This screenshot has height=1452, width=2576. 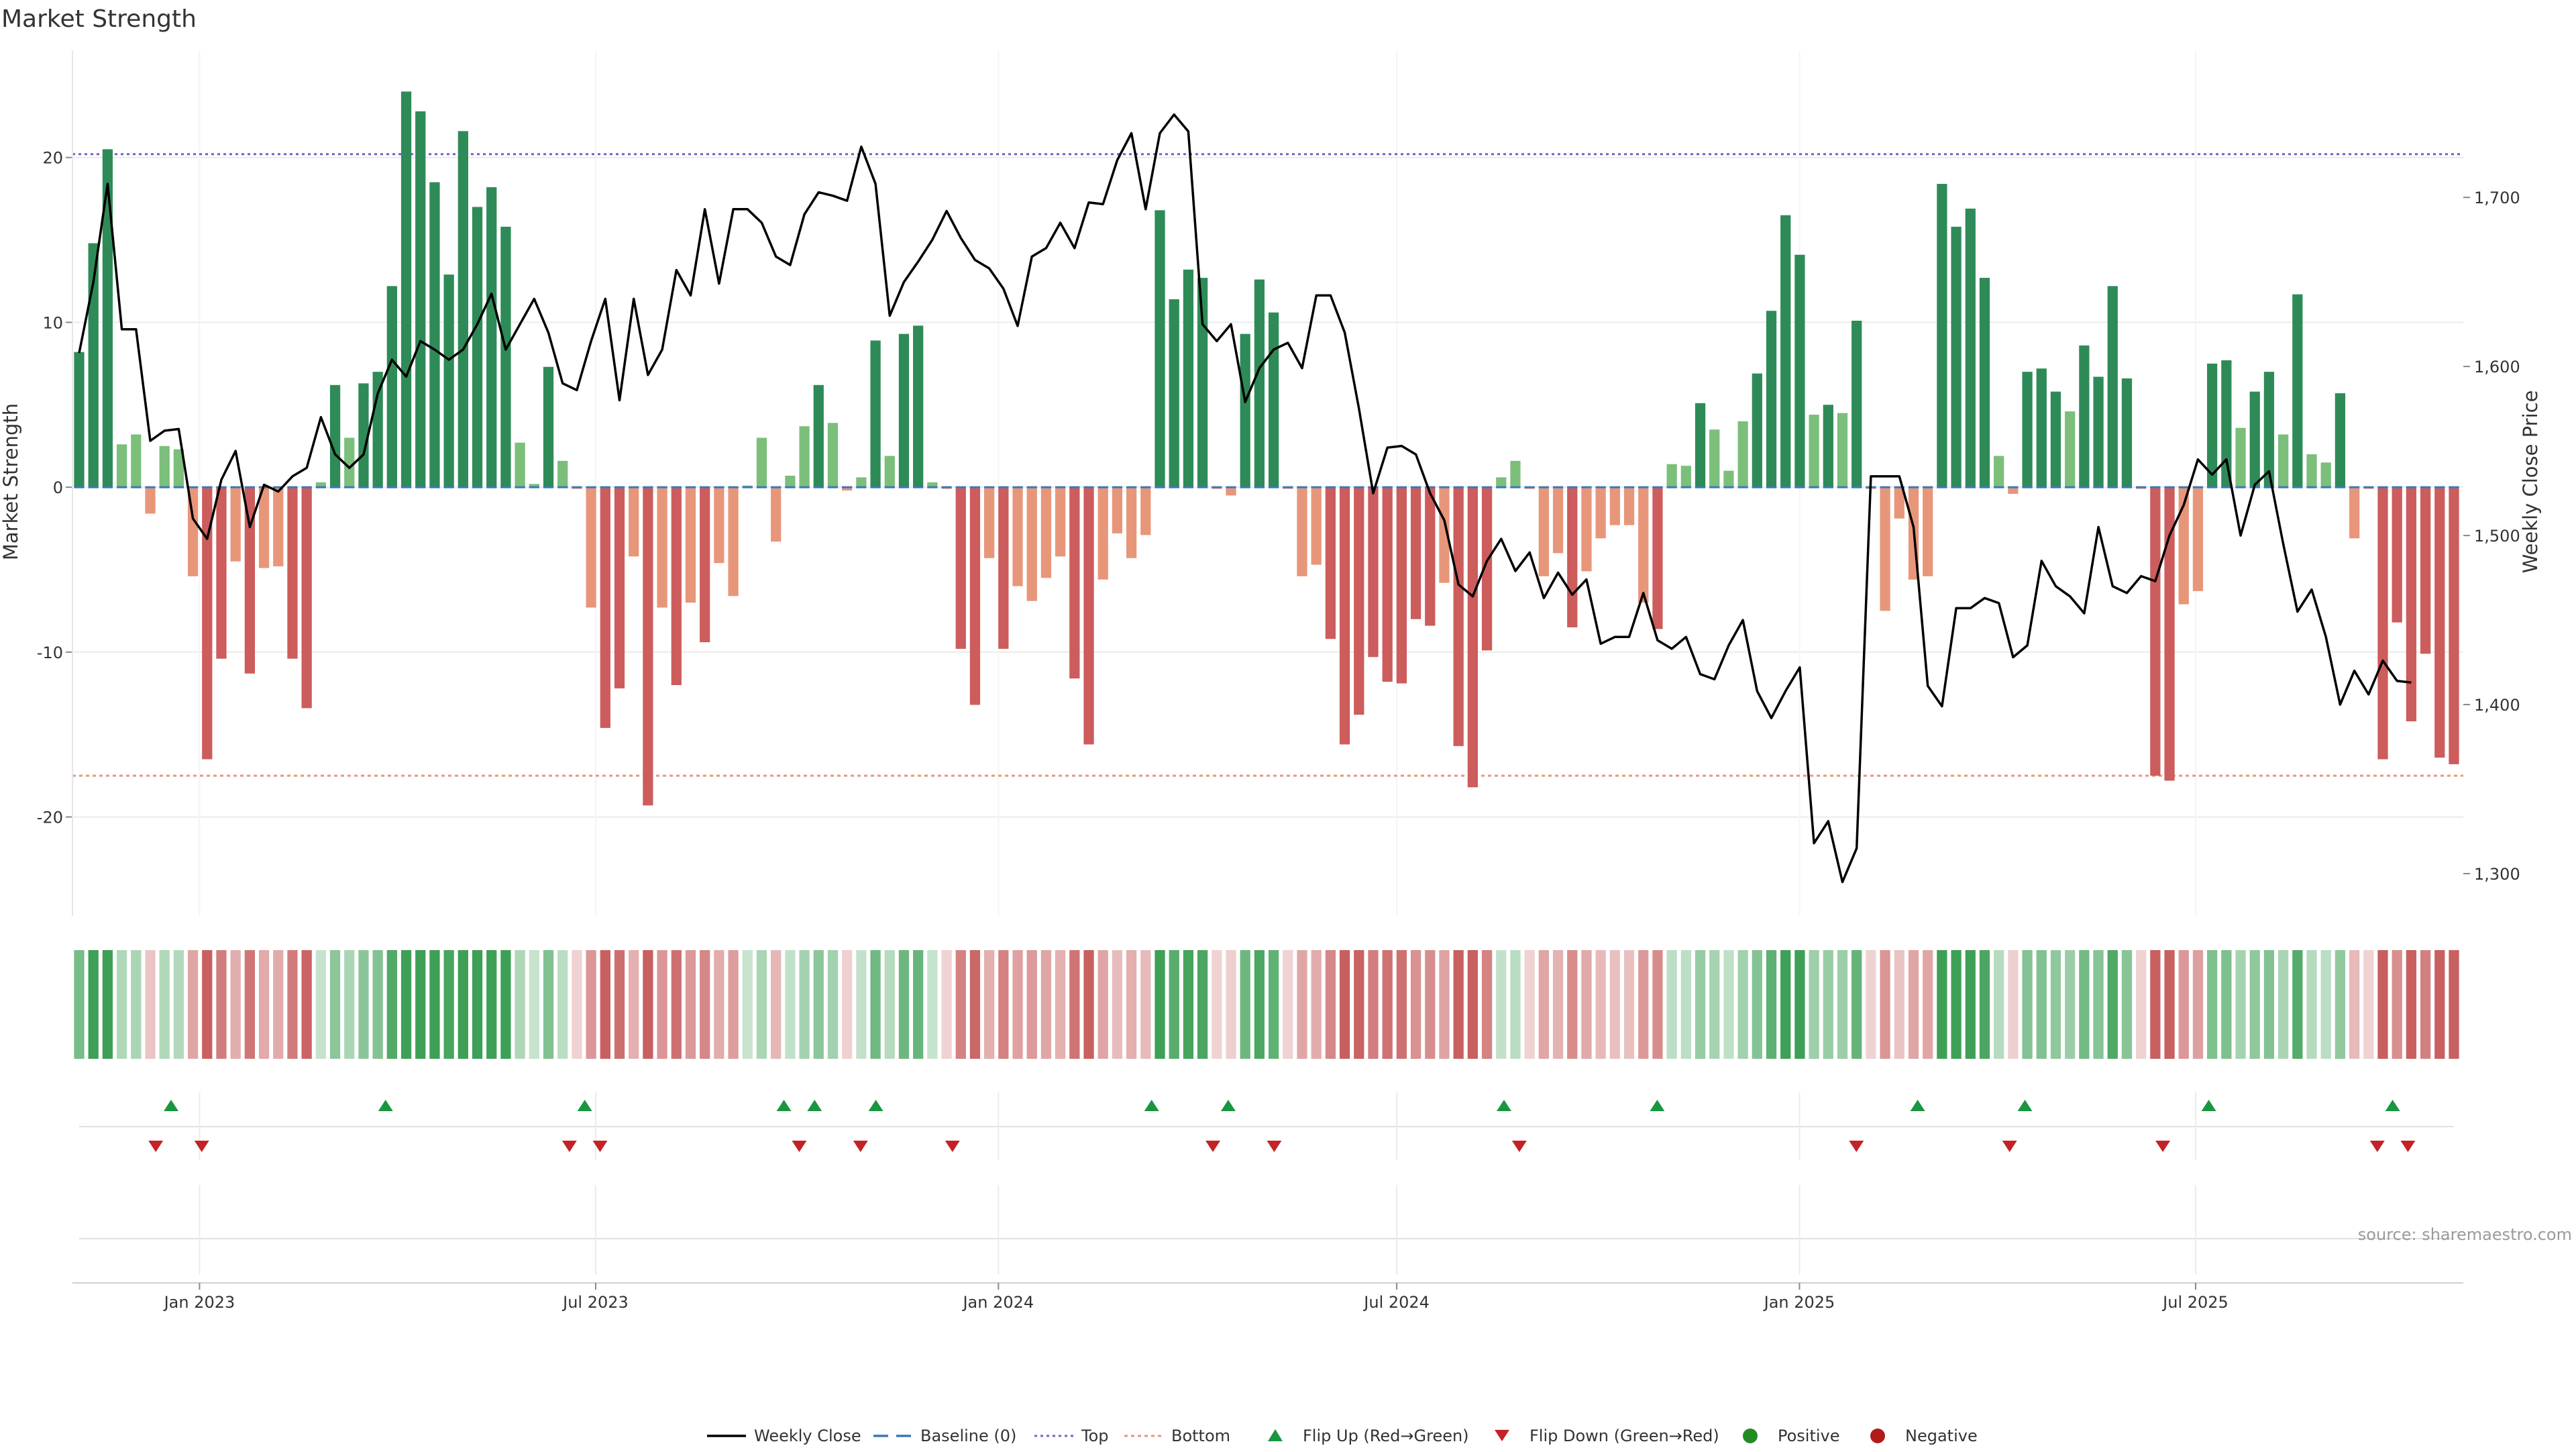 I want to click on legend-item: Baseline (0), so click(x=944, y=1436).